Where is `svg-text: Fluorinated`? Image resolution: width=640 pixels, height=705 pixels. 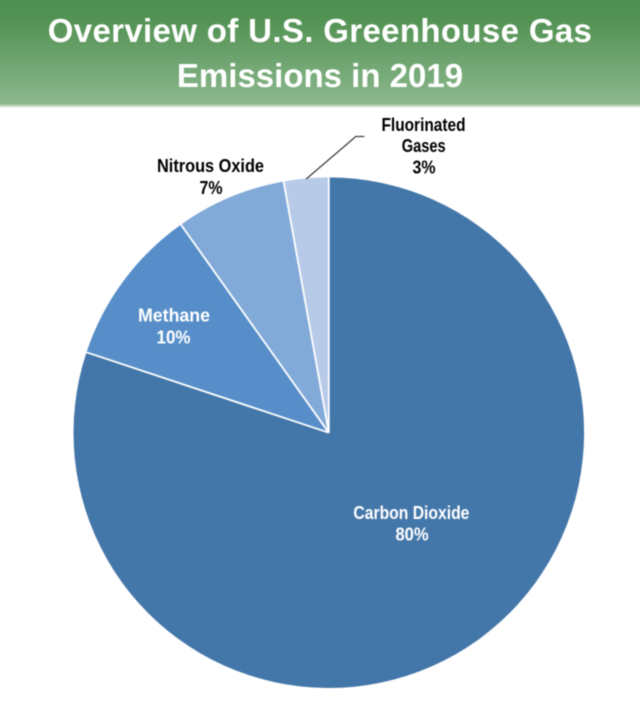 svg-text: Fluorinated is located at coordinates (424, 125).